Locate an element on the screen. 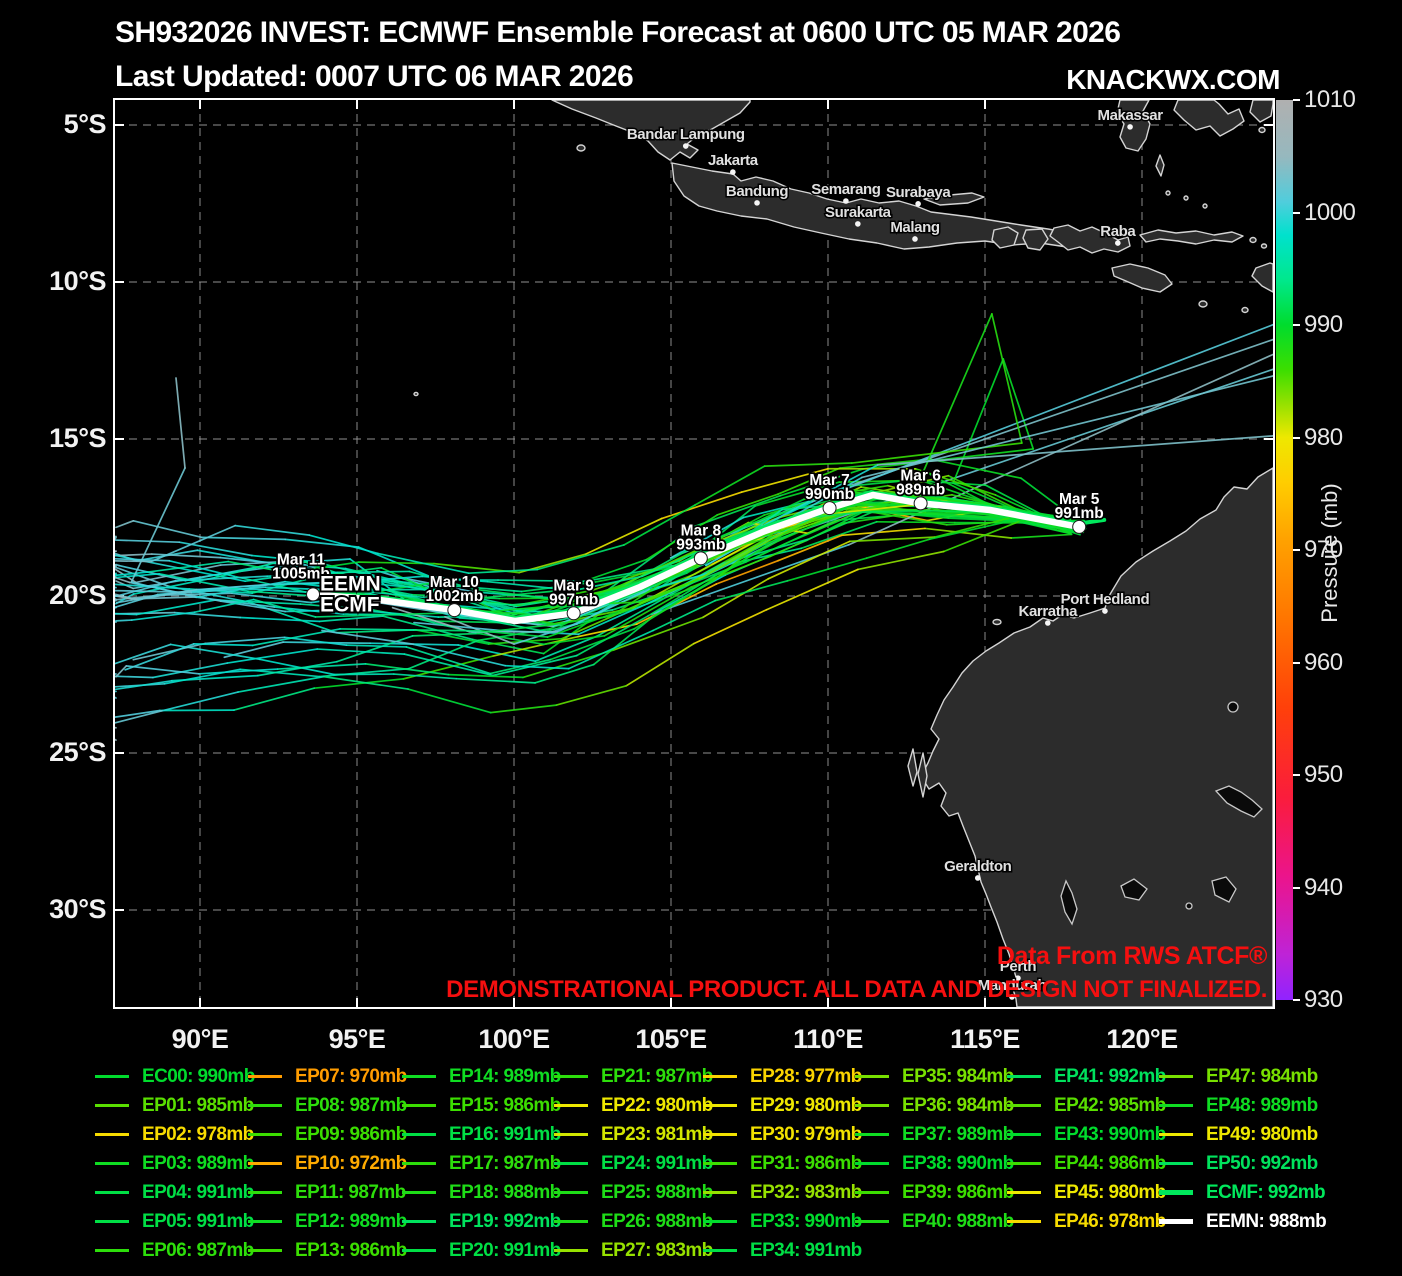 This screenshot has width=1402, height=1276. legend-item: EP09: 986mb is located at coordinates (327, 1134).